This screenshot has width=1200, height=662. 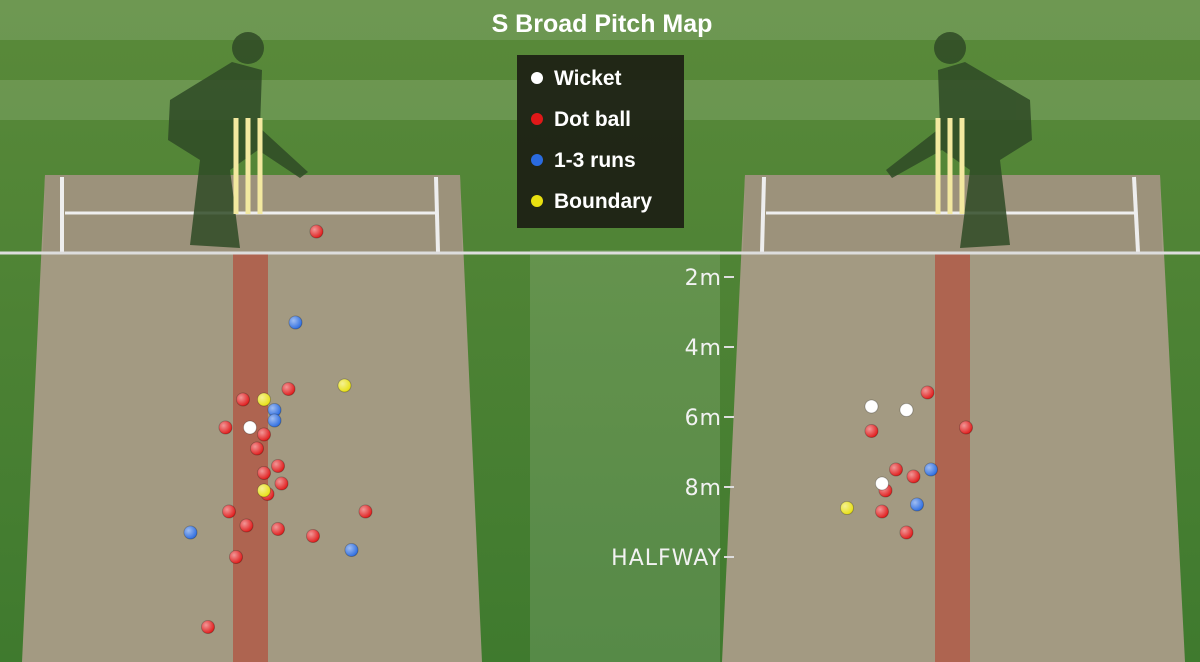 I want to click on stump-line-right, so click(x=952, y=457).